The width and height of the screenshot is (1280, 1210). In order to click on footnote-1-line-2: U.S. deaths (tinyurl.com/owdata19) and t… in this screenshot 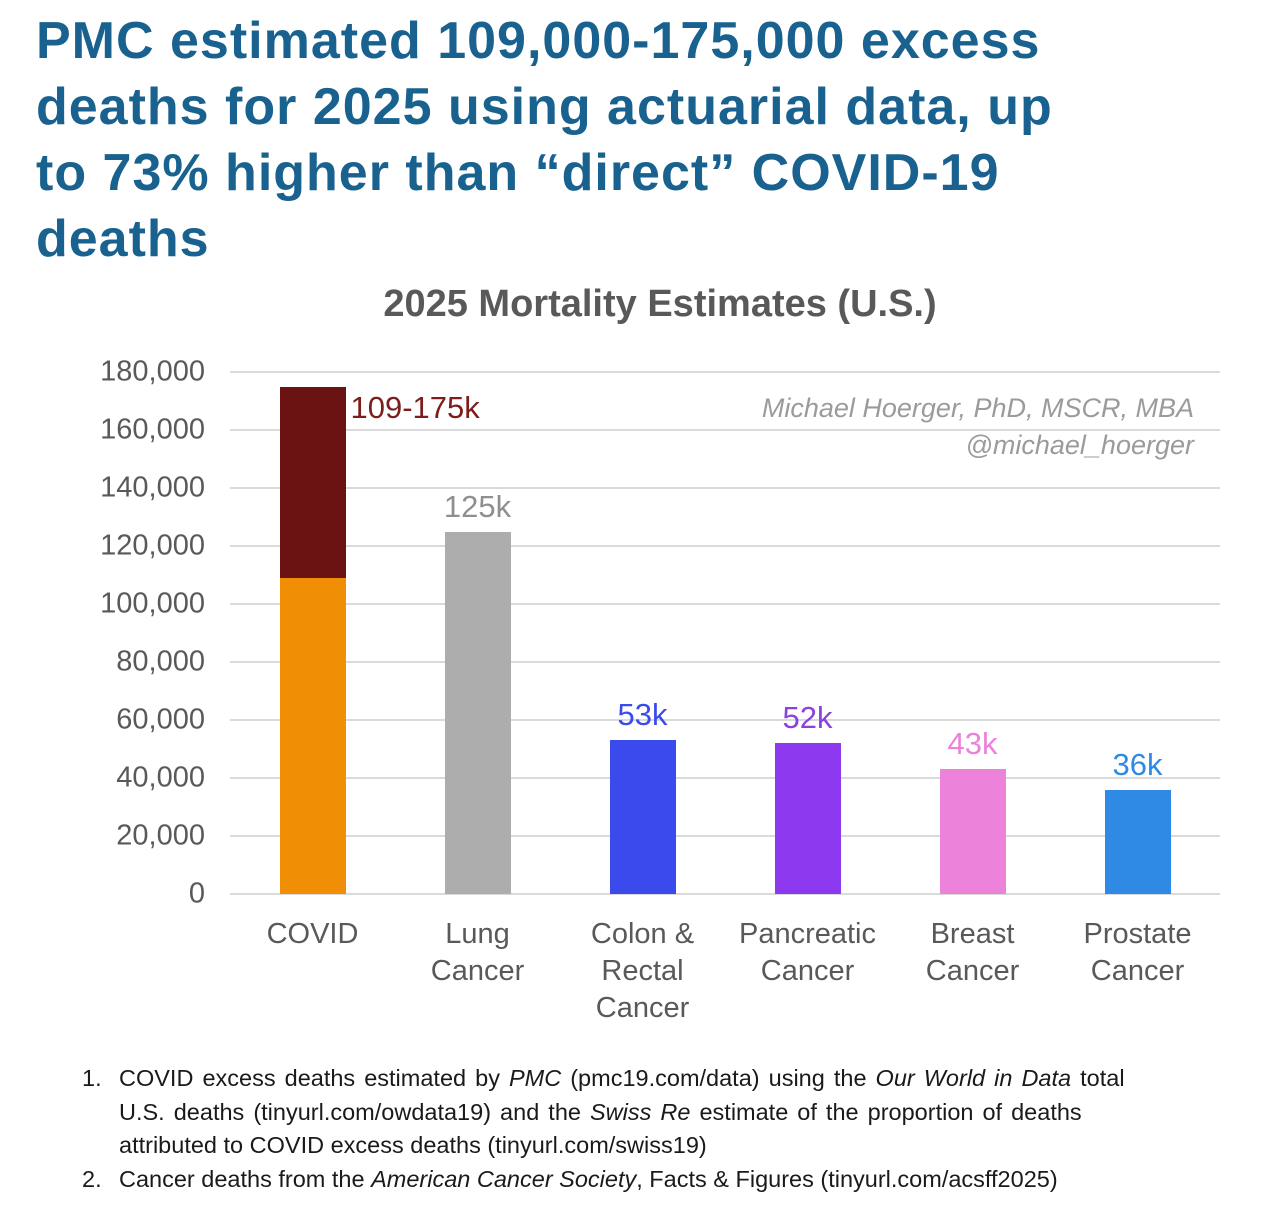, I will do `click(600, 1111)`.